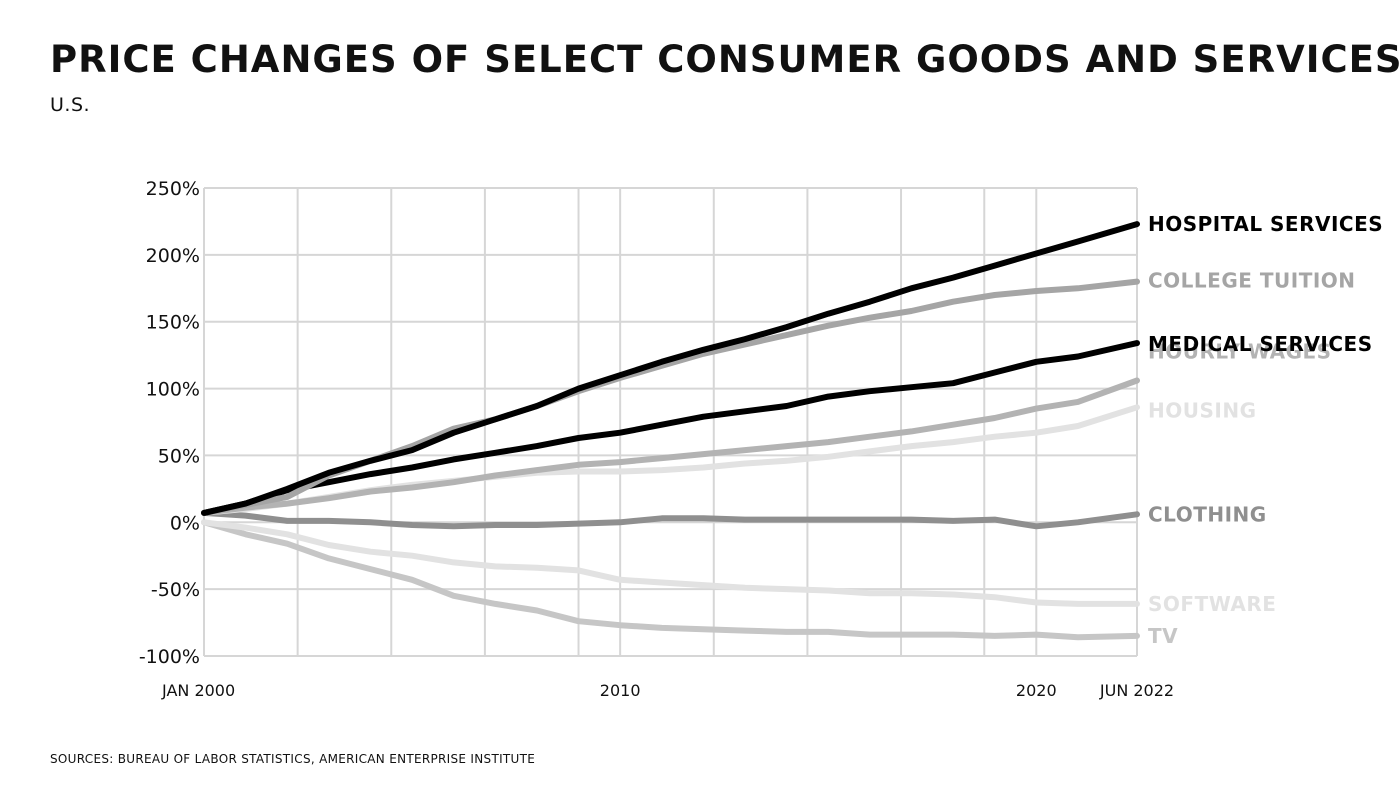 This screenshot has width=1400, height=787. I want to click on series-label-clothing: CLOTHING, so click(1207, 514).